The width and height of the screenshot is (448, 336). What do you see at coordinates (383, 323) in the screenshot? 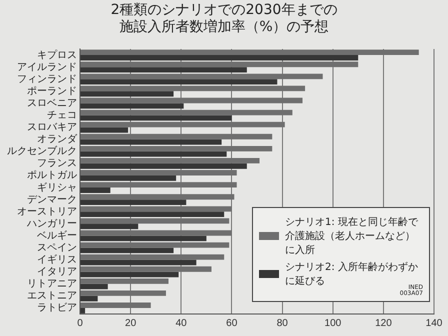
I see `x-tick-label: 120` at bounding box center [383, 323].